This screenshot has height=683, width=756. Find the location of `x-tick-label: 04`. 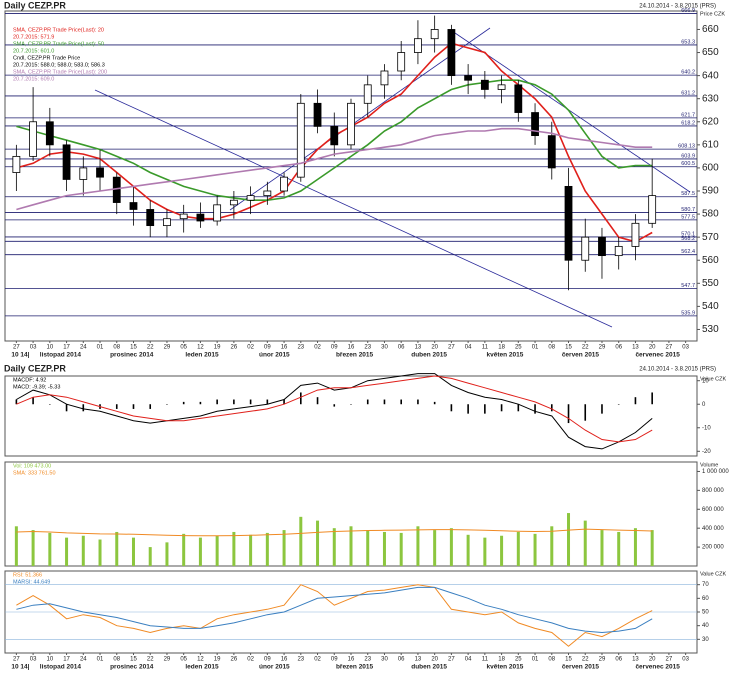

x-tick-label: 04 is located at coordinates (468, 660).